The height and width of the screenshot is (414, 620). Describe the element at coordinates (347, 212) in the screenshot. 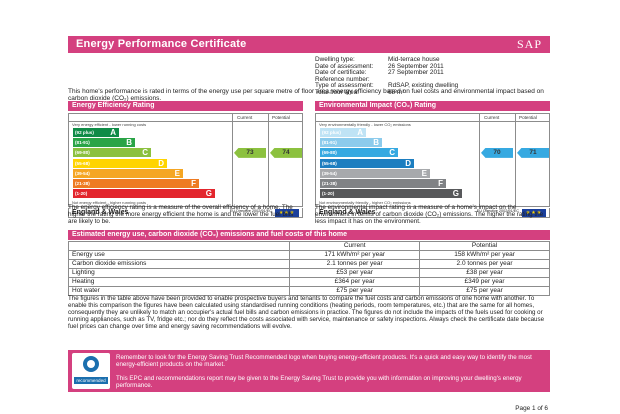

I see `environment-country: England & Wales` at that location.